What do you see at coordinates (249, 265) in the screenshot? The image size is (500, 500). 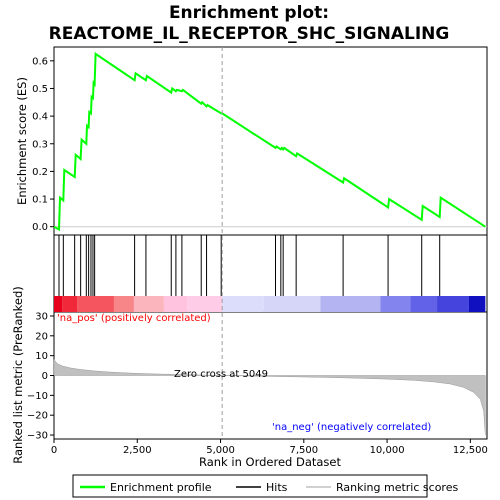 I see `hit-markers` at bounding box center [249, 265].